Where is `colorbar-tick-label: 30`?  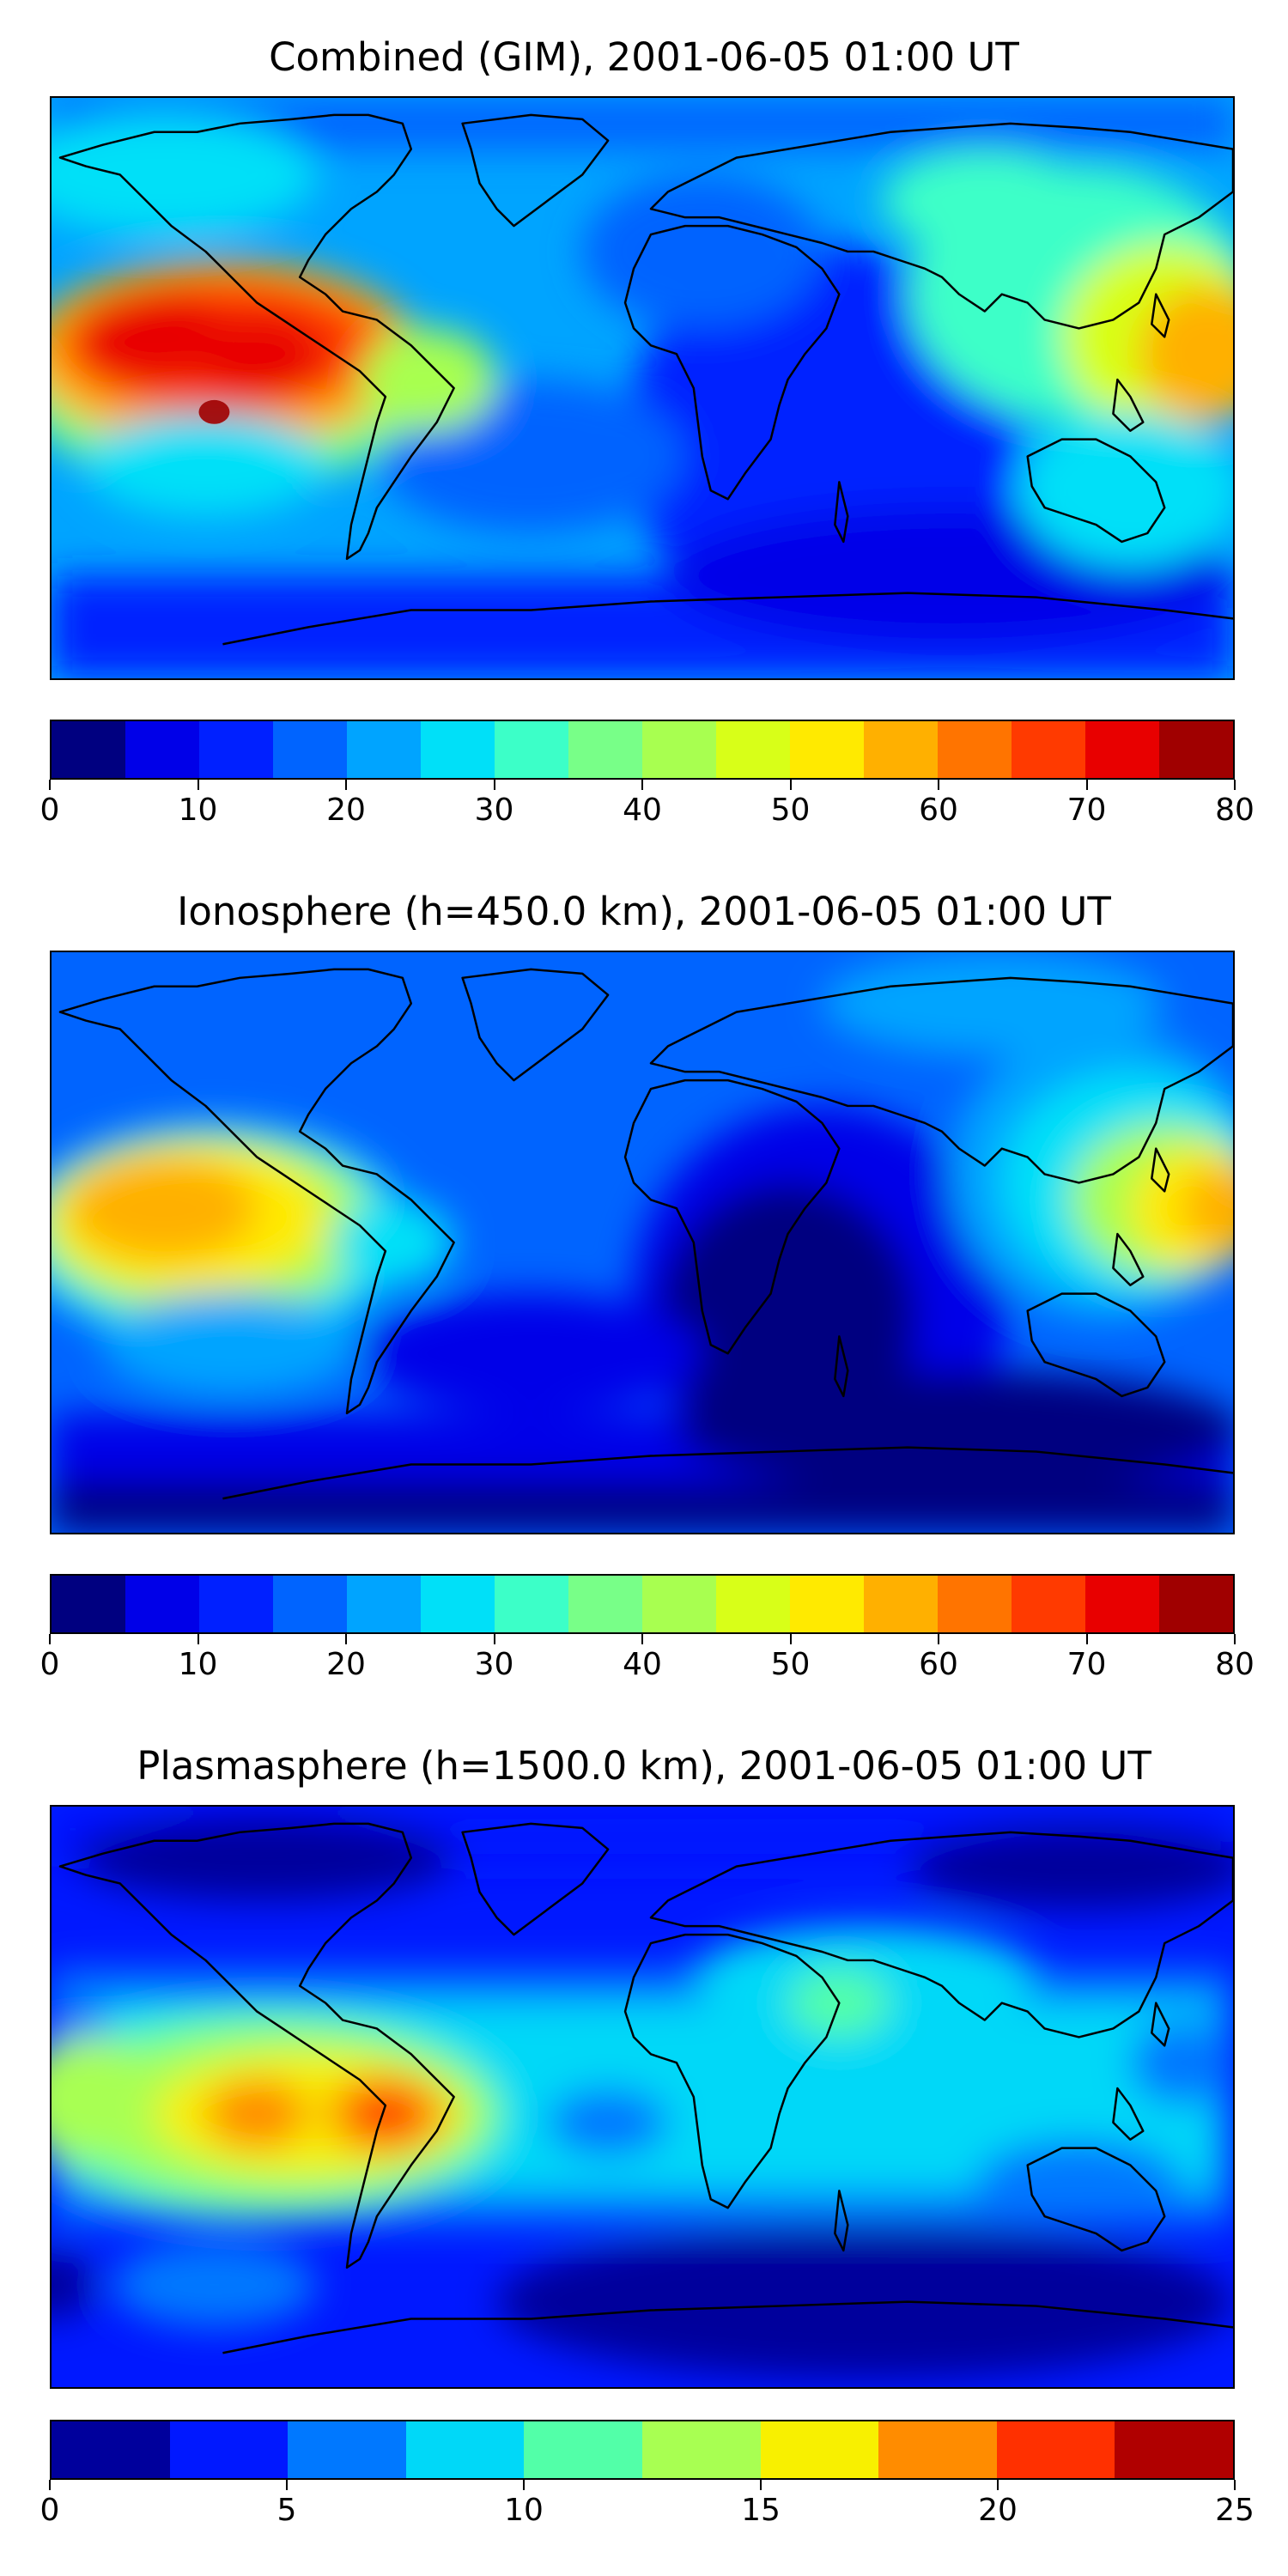
colorbar-tick-label: 30 is located at coordinates (494, 1664).